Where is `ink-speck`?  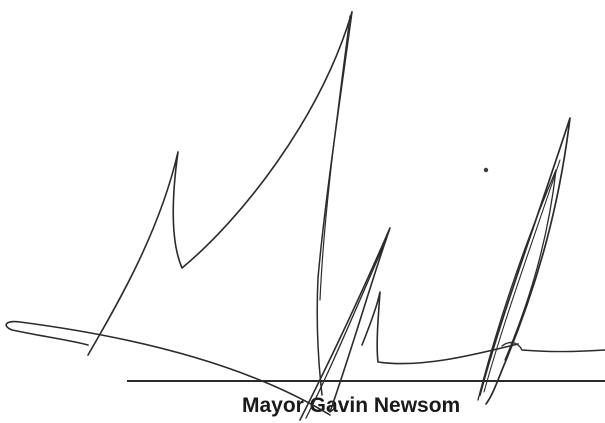 ink-speck is located at coordinates (486, 170).